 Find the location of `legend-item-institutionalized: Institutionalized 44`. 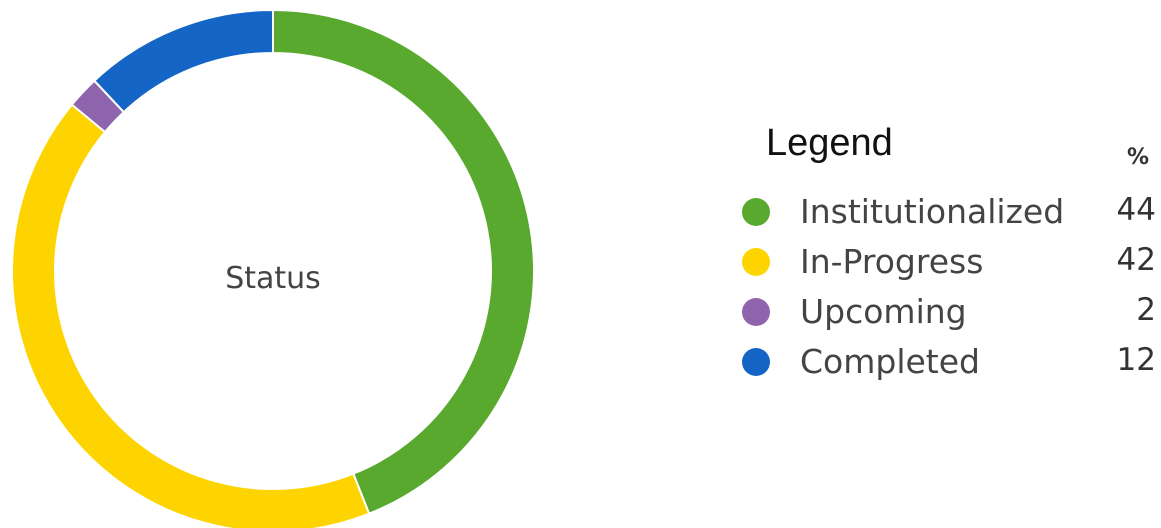

legend-item-institutionalized: Institutionalized 44 is located at coordinates (951, 213).